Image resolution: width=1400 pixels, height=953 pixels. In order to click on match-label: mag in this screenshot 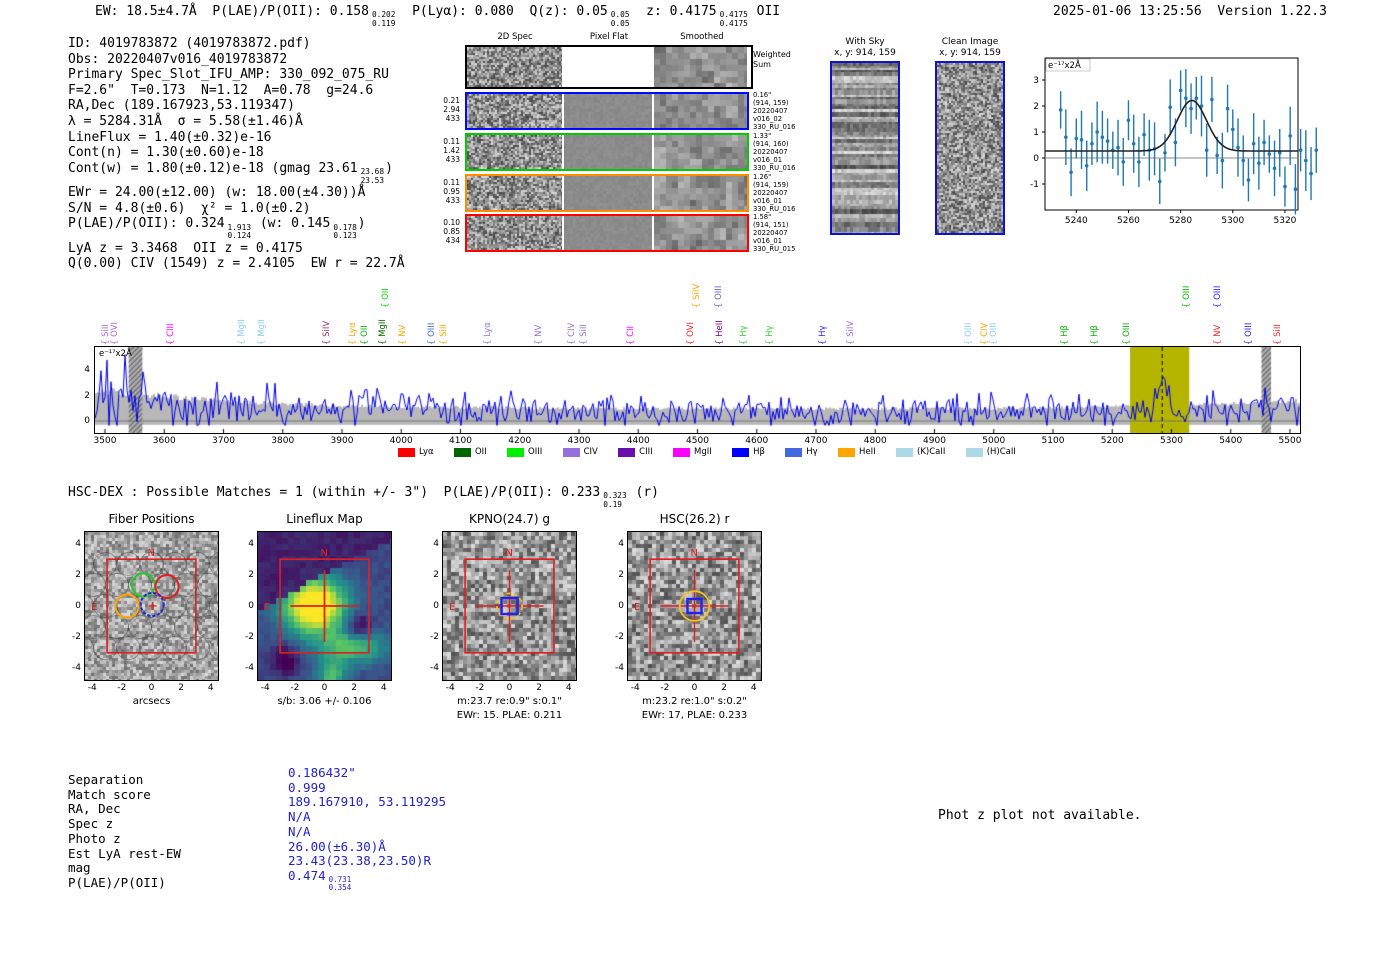, I will do `click(79, 868)`.